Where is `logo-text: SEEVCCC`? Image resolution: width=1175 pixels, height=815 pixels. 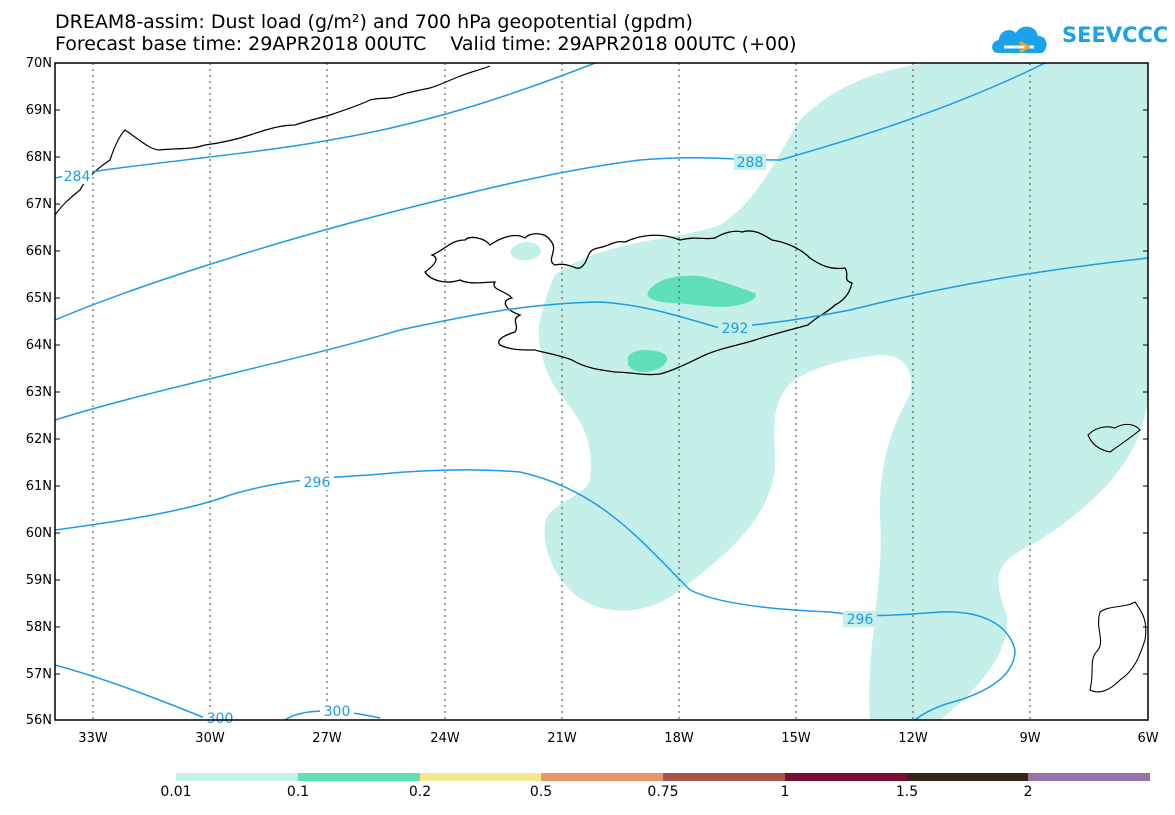
logo-text: SEEVCCC is located at coordinates (1115, 35).